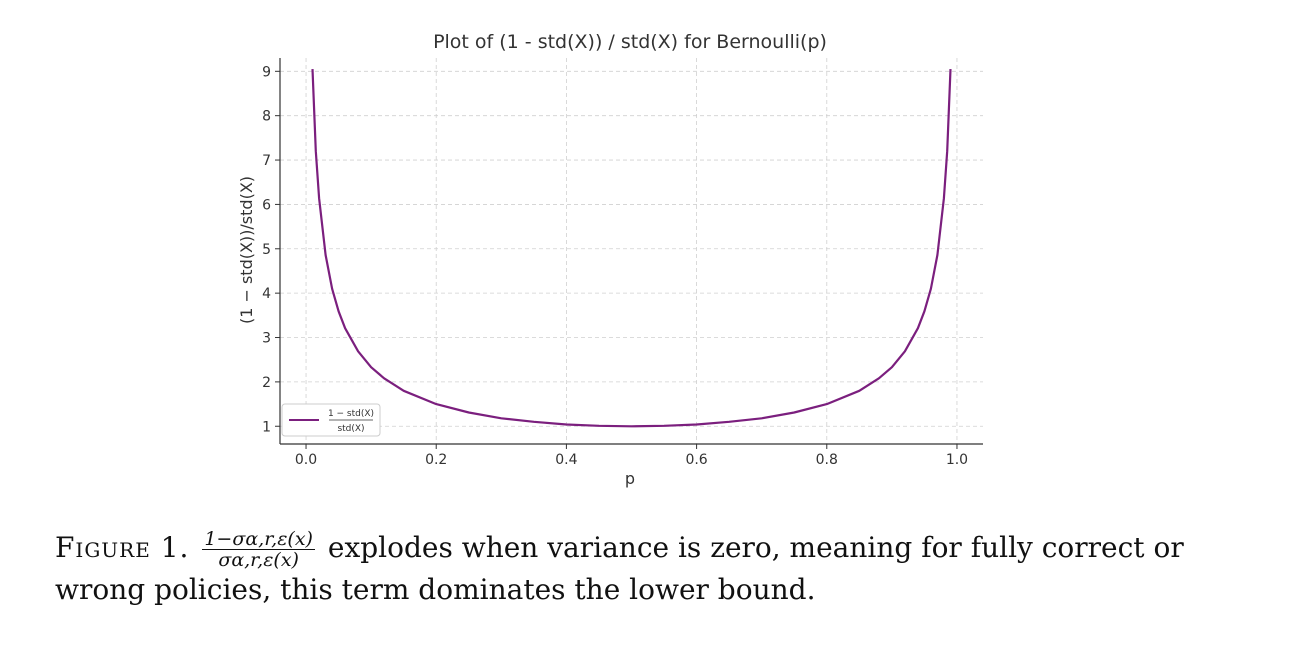  I want to click on y-axis-label: (1 − std(X))/std(X), so click(246, 250).